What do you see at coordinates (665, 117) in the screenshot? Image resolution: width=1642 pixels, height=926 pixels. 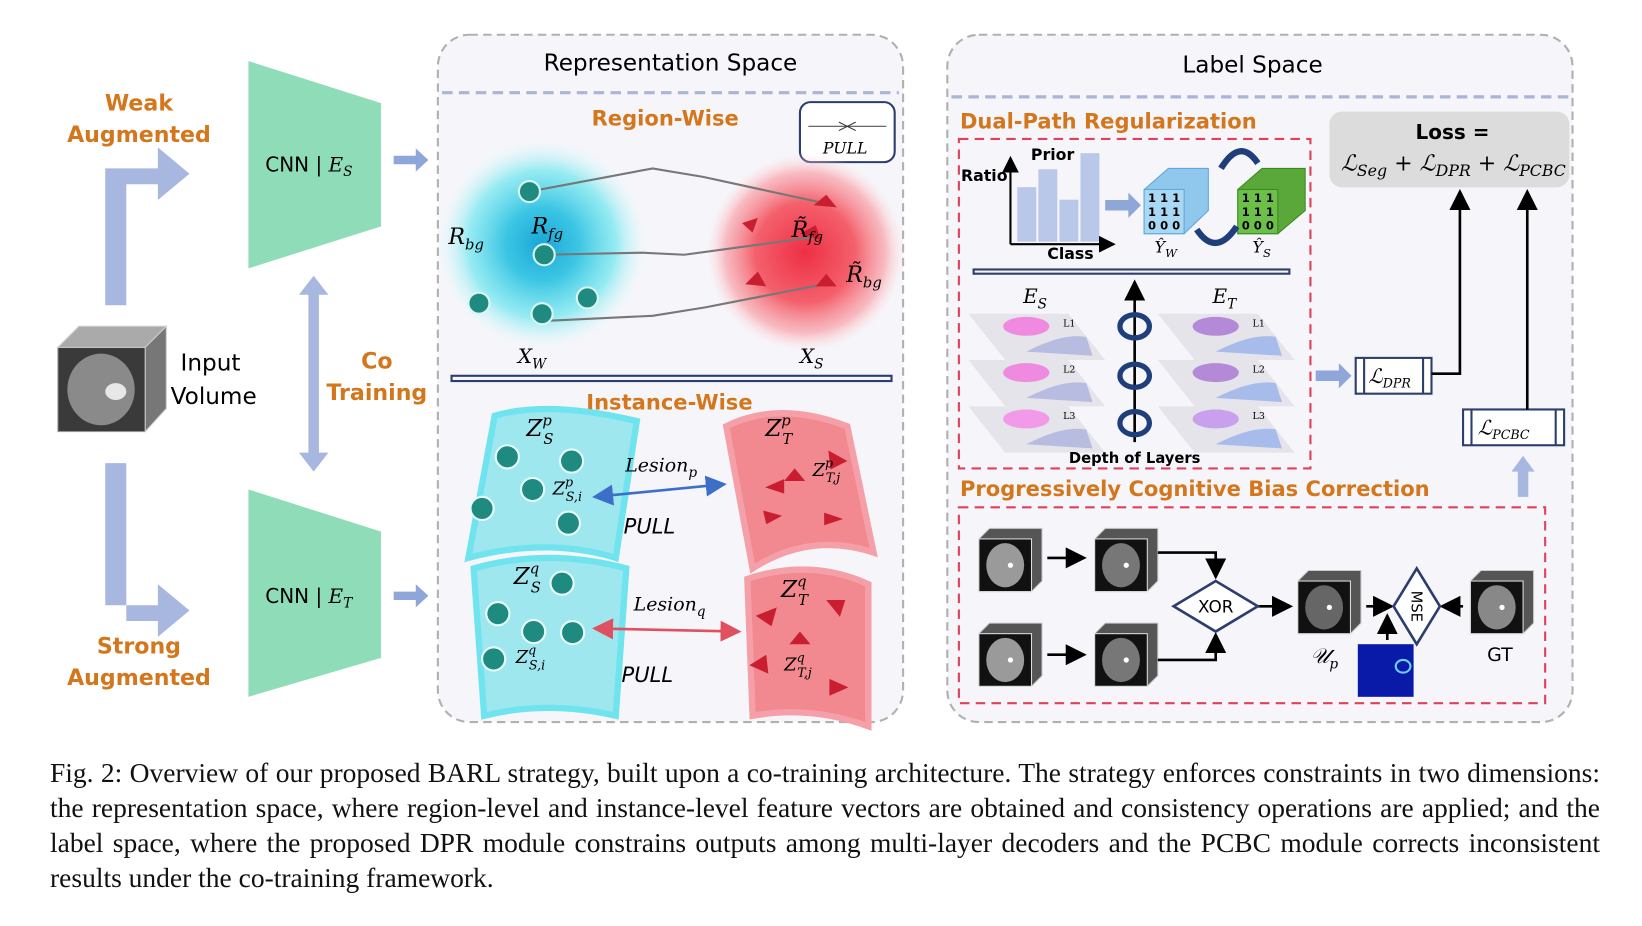 I see `region-wise-title: Region-Wise` at bounding box center [665, 117].